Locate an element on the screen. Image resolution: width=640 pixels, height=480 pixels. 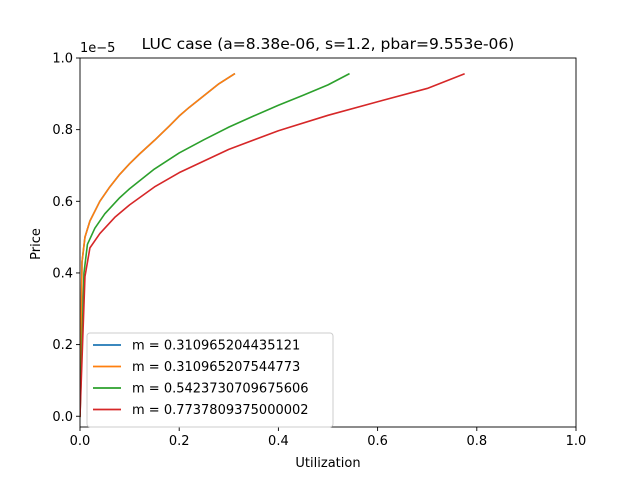
y-tick-label: 0.2 is located at coordinates (62, 345).